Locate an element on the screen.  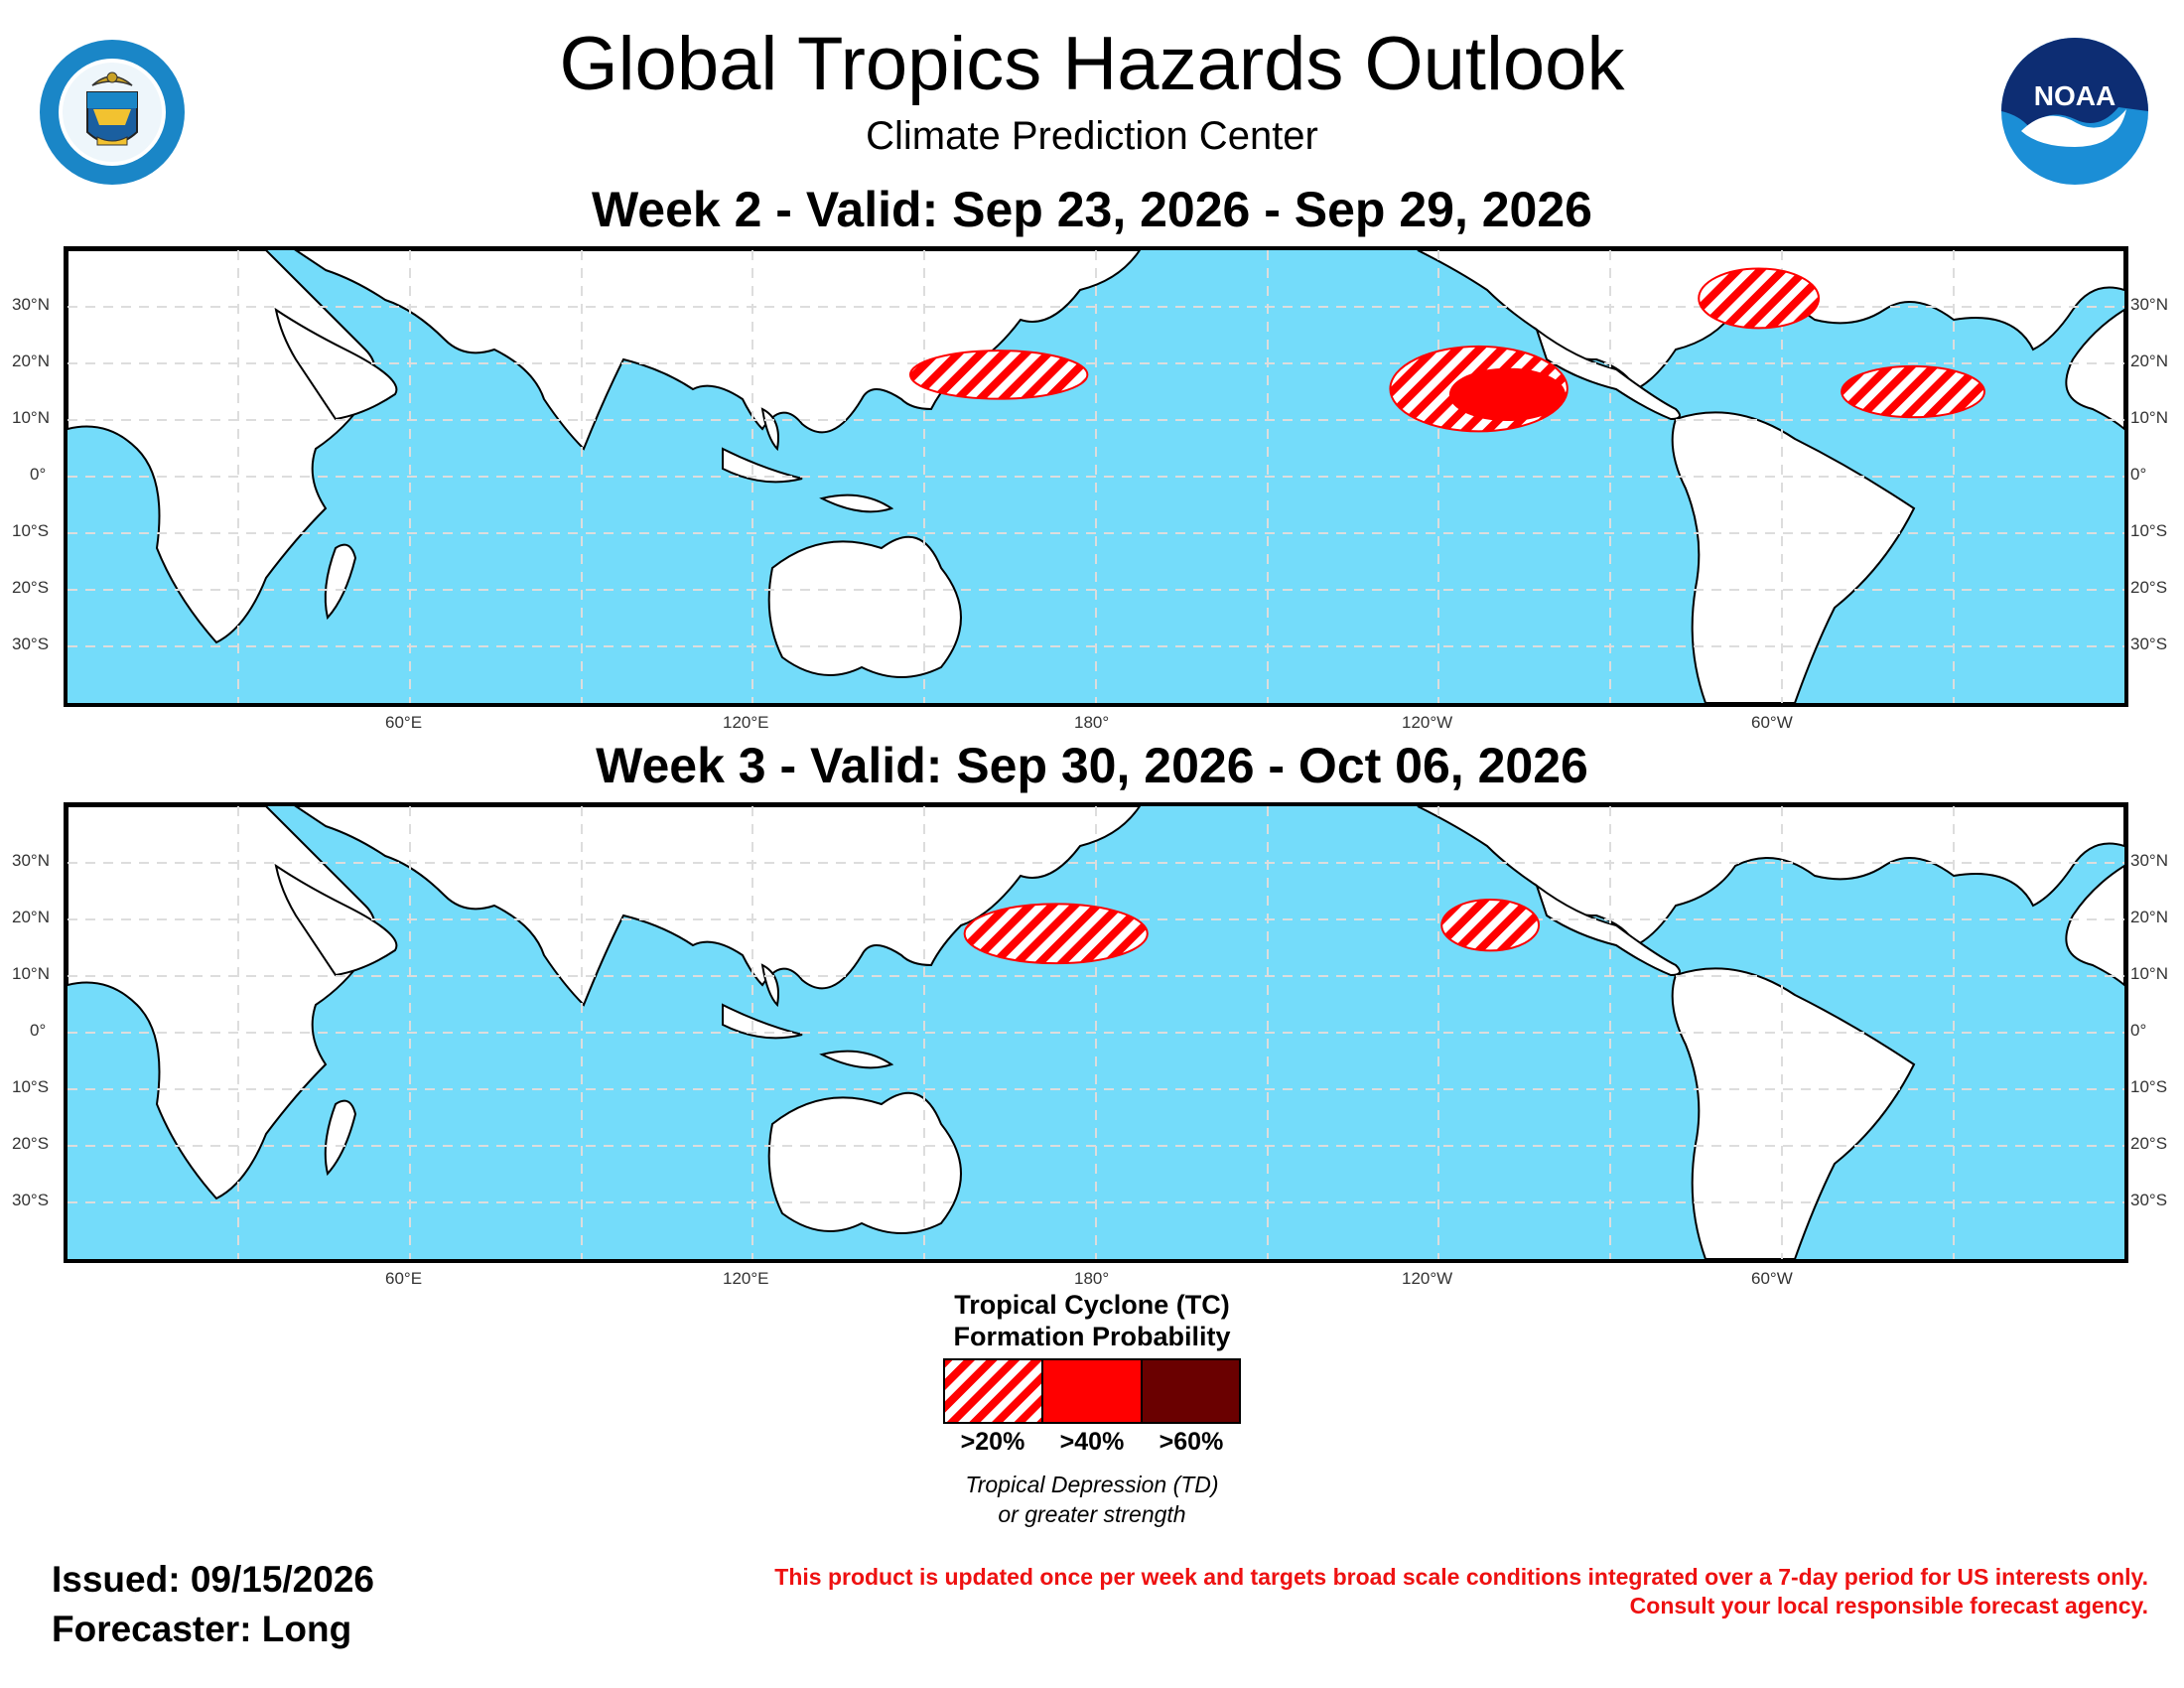
noaa-logo-icon: NOAA is located at coordinates (2074, 111).